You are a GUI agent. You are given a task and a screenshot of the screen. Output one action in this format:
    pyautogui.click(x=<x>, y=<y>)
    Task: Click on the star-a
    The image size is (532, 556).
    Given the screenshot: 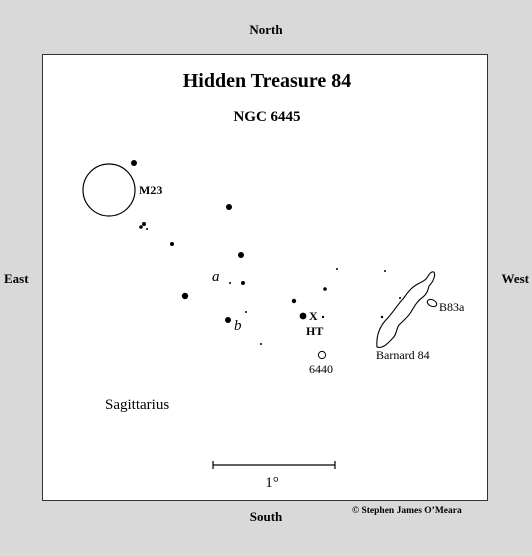 What is the action you would take?
    pyautogui.click(x=243, y=283)
    